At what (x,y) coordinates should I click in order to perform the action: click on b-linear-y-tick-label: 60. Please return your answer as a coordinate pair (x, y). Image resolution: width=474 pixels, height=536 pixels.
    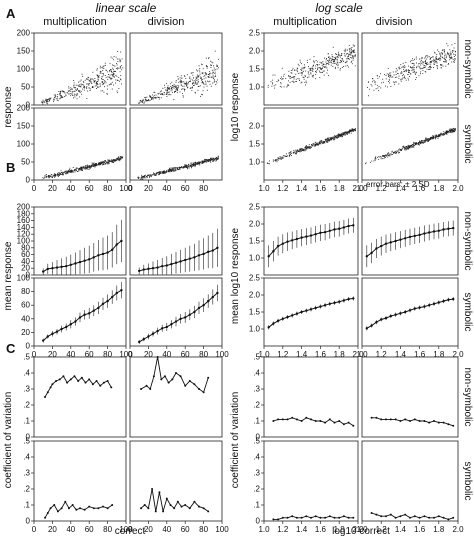
    Looking at the image, I should click on (25, 254).